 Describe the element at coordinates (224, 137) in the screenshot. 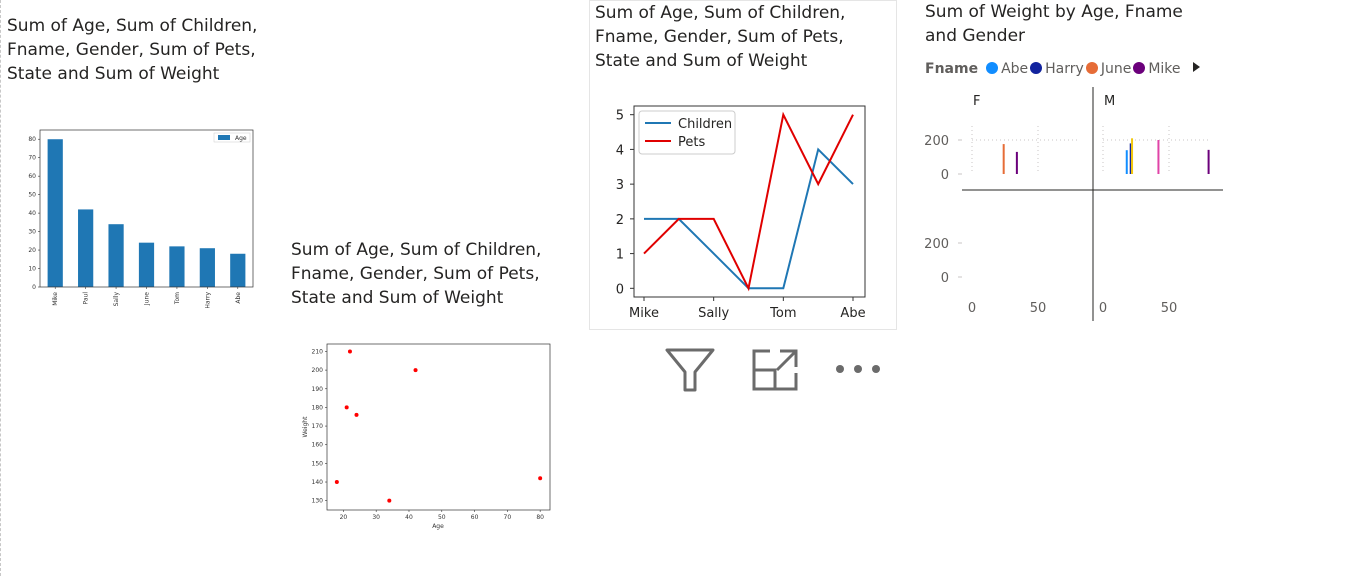

I see `legend-swatch-age` at that location.